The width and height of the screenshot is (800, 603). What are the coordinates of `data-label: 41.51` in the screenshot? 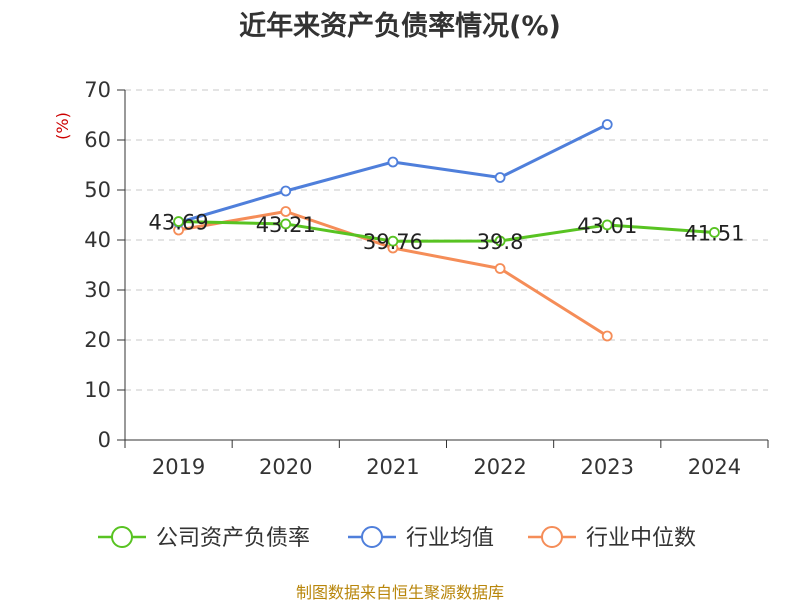 It's located at (714, 233).